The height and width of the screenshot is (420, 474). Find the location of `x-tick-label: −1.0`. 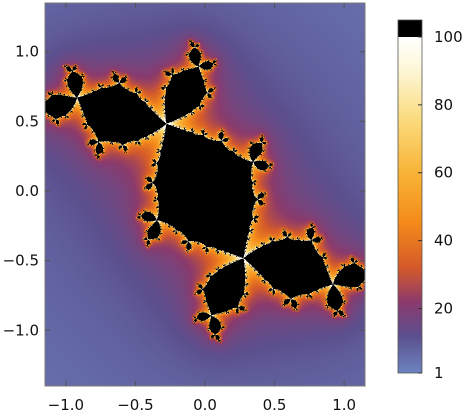

x-tick-label: −1.0 is located at coordinates (66, 405).